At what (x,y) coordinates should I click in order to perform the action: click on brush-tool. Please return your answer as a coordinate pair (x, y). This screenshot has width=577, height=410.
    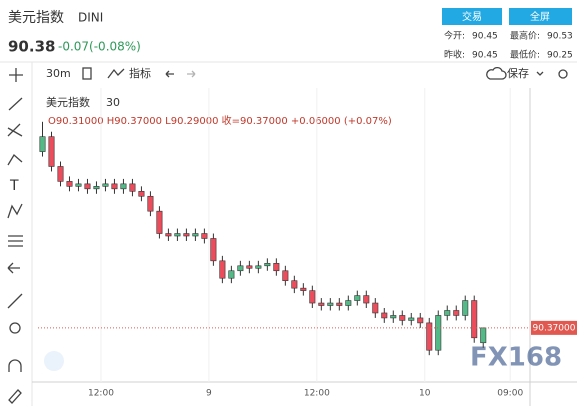
    Looking at the image, I should click on (15, 159).